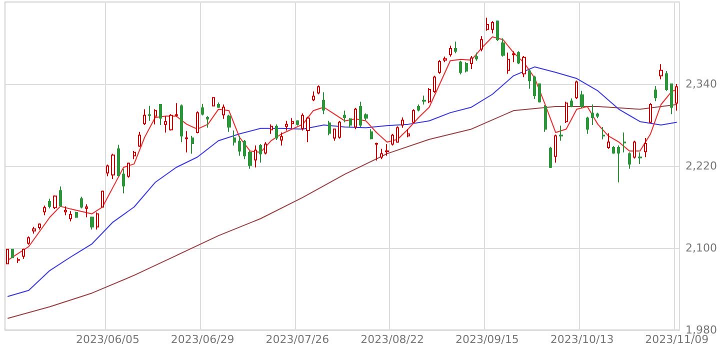  I want to click on x-tick-label: 2023/08/22, so click(392, 339).